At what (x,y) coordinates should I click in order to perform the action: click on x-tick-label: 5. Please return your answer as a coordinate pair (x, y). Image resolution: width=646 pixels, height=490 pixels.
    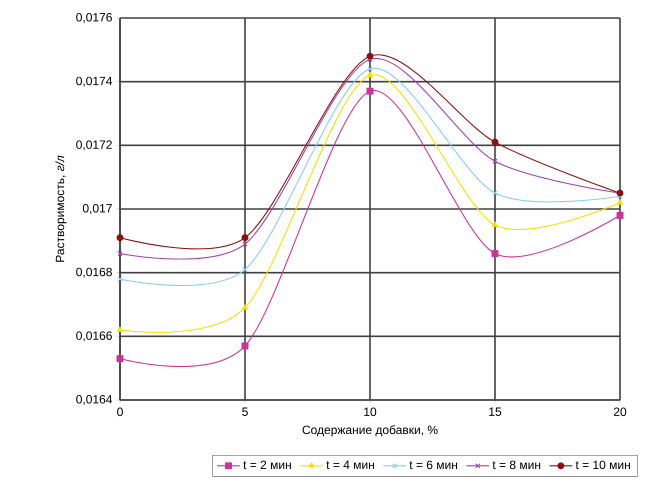
    Looking at the image, I should click on (245, 412).